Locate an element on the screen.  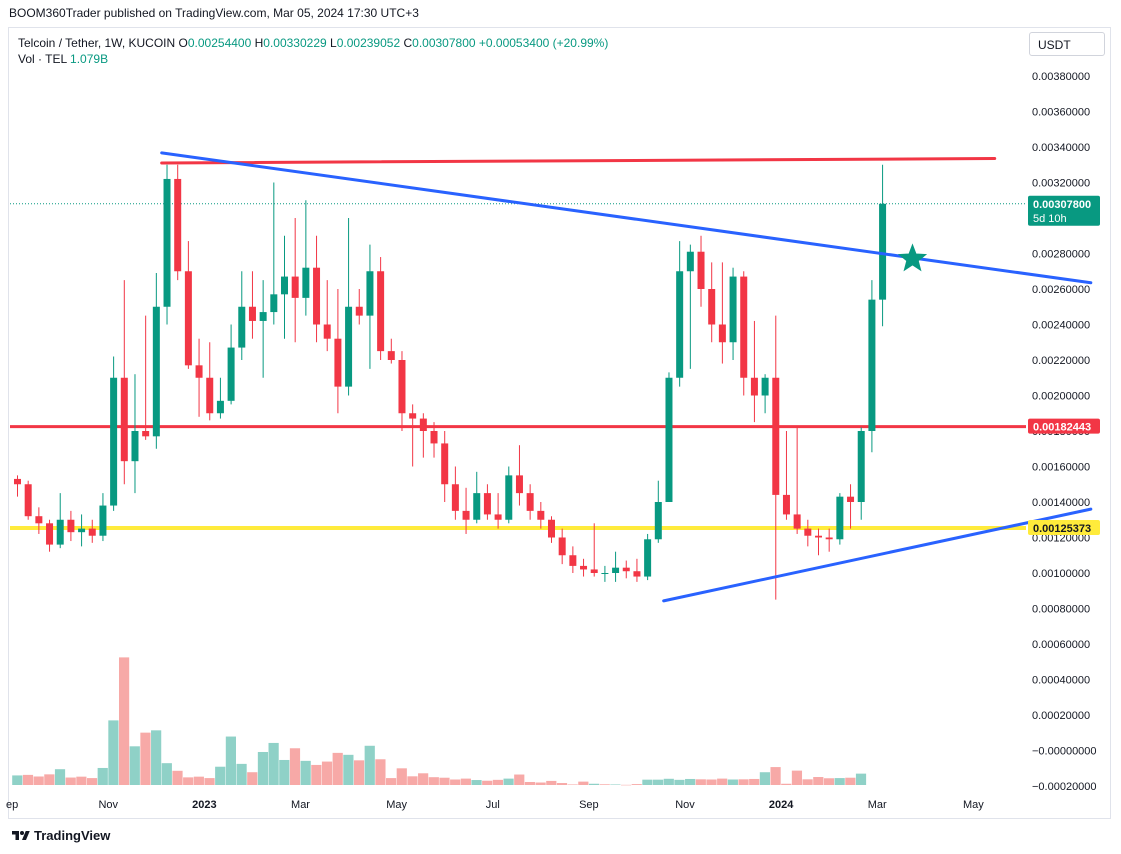
currency-button: USDT is located at coordinates (1067, 44).